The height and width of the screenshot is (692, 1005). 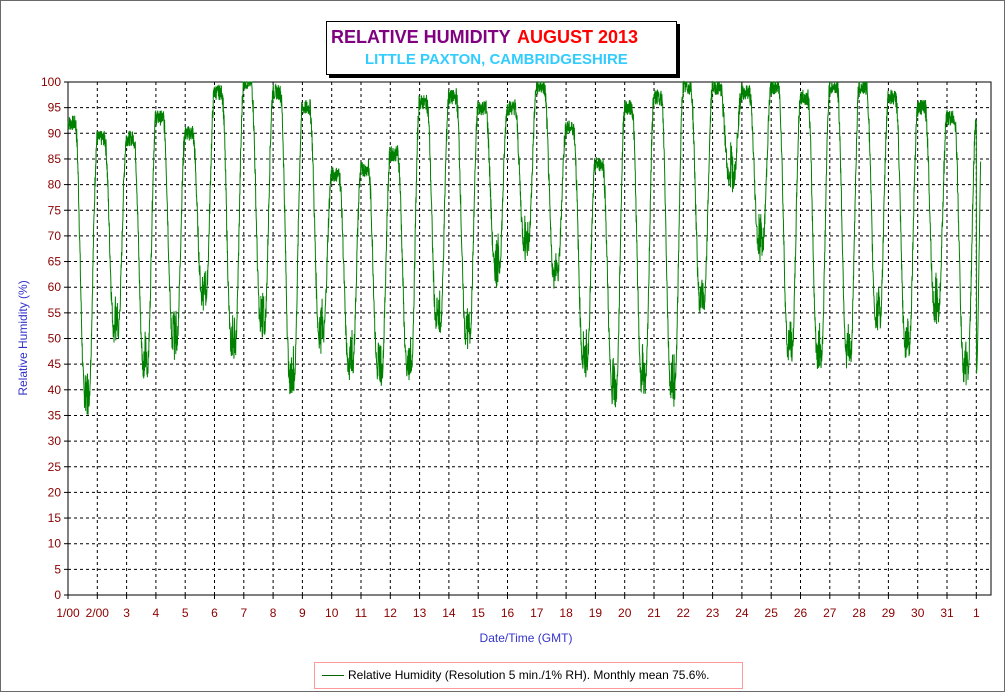 What do you see at coordinates (772, 613) in the screenshot?
I see `x-tick-label: 25` at bounding box center [772, 613].